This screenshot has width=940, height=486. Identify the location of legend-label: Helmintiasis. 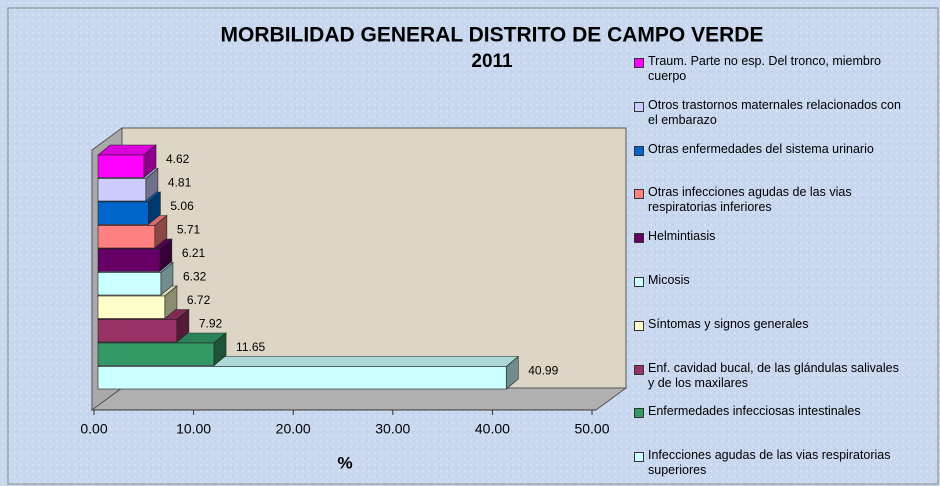
(682, 236).